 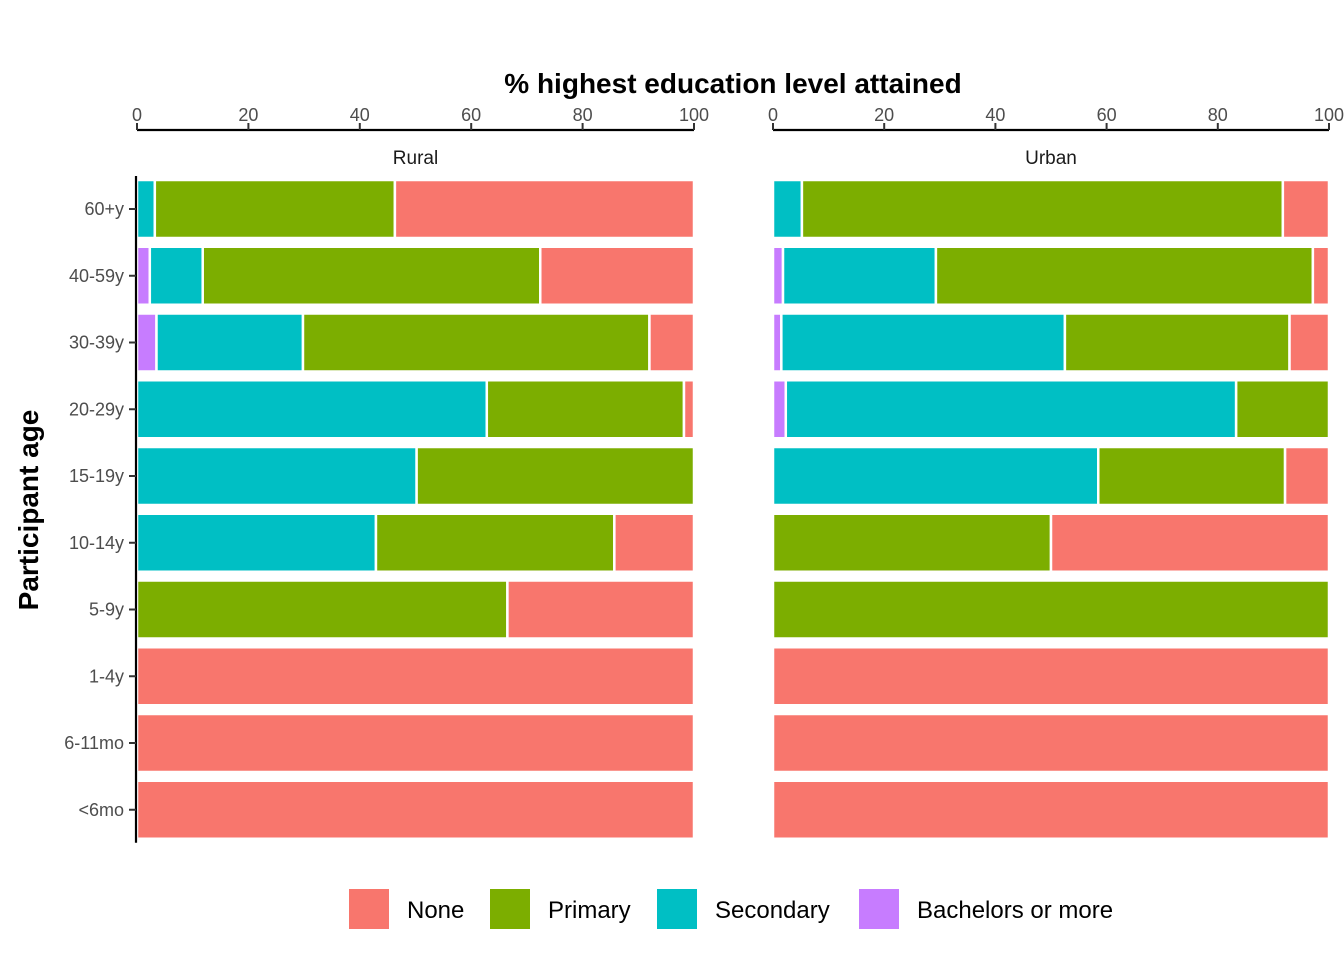 What do you see at coordinates (1192, 476) in the screenshot?
I see `bar-urban-15-19y-primary` at bounding box center [1192, 476].